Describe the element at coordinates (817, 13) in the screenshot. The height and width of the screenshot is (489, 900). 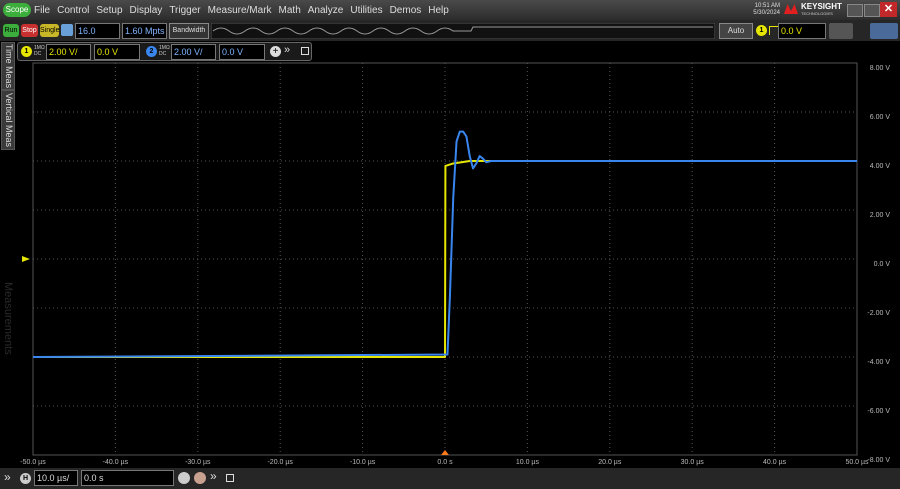
I see `brand-sub: TECHNOLOGIES` at that location.